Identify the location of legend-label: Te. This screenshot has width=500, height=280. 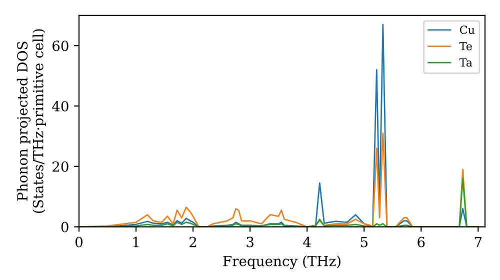
(465, 46).